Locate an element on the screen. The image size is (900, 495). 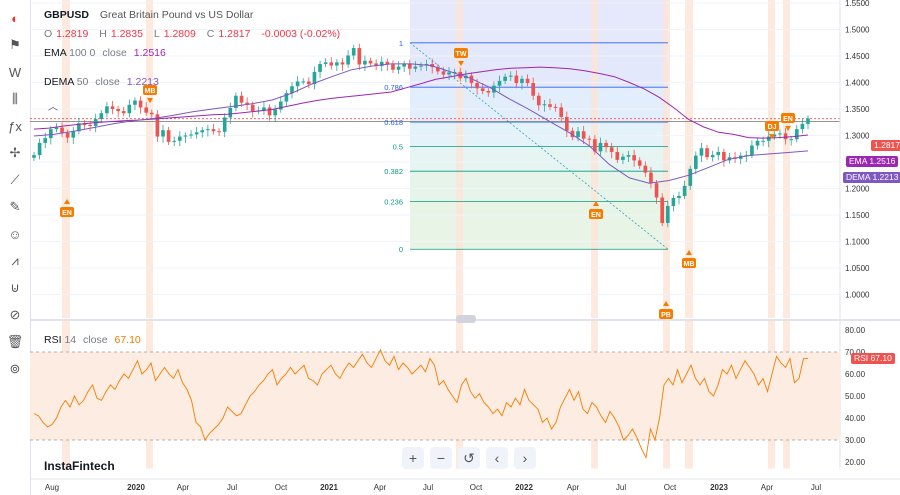
indicators-icon: W is located at coordinates (15, 72).